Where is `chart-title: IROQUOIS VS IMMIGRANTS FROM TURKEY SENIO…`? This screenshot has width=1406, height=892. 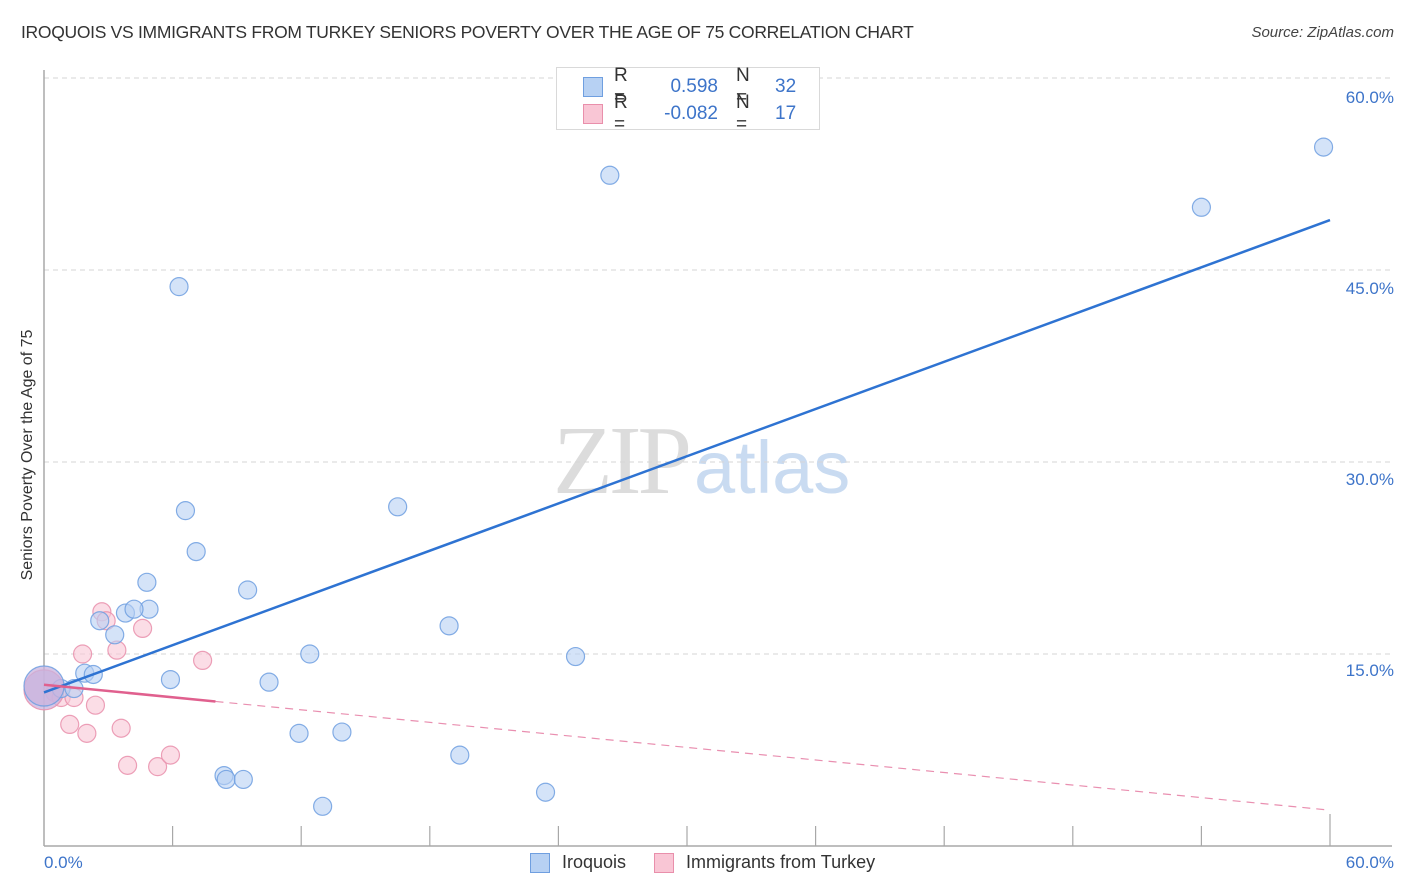
chart-title: IROQUOIS VS IMMIGRANTS FROM TURKEY SENIO… is located at coordinates (467, 32).